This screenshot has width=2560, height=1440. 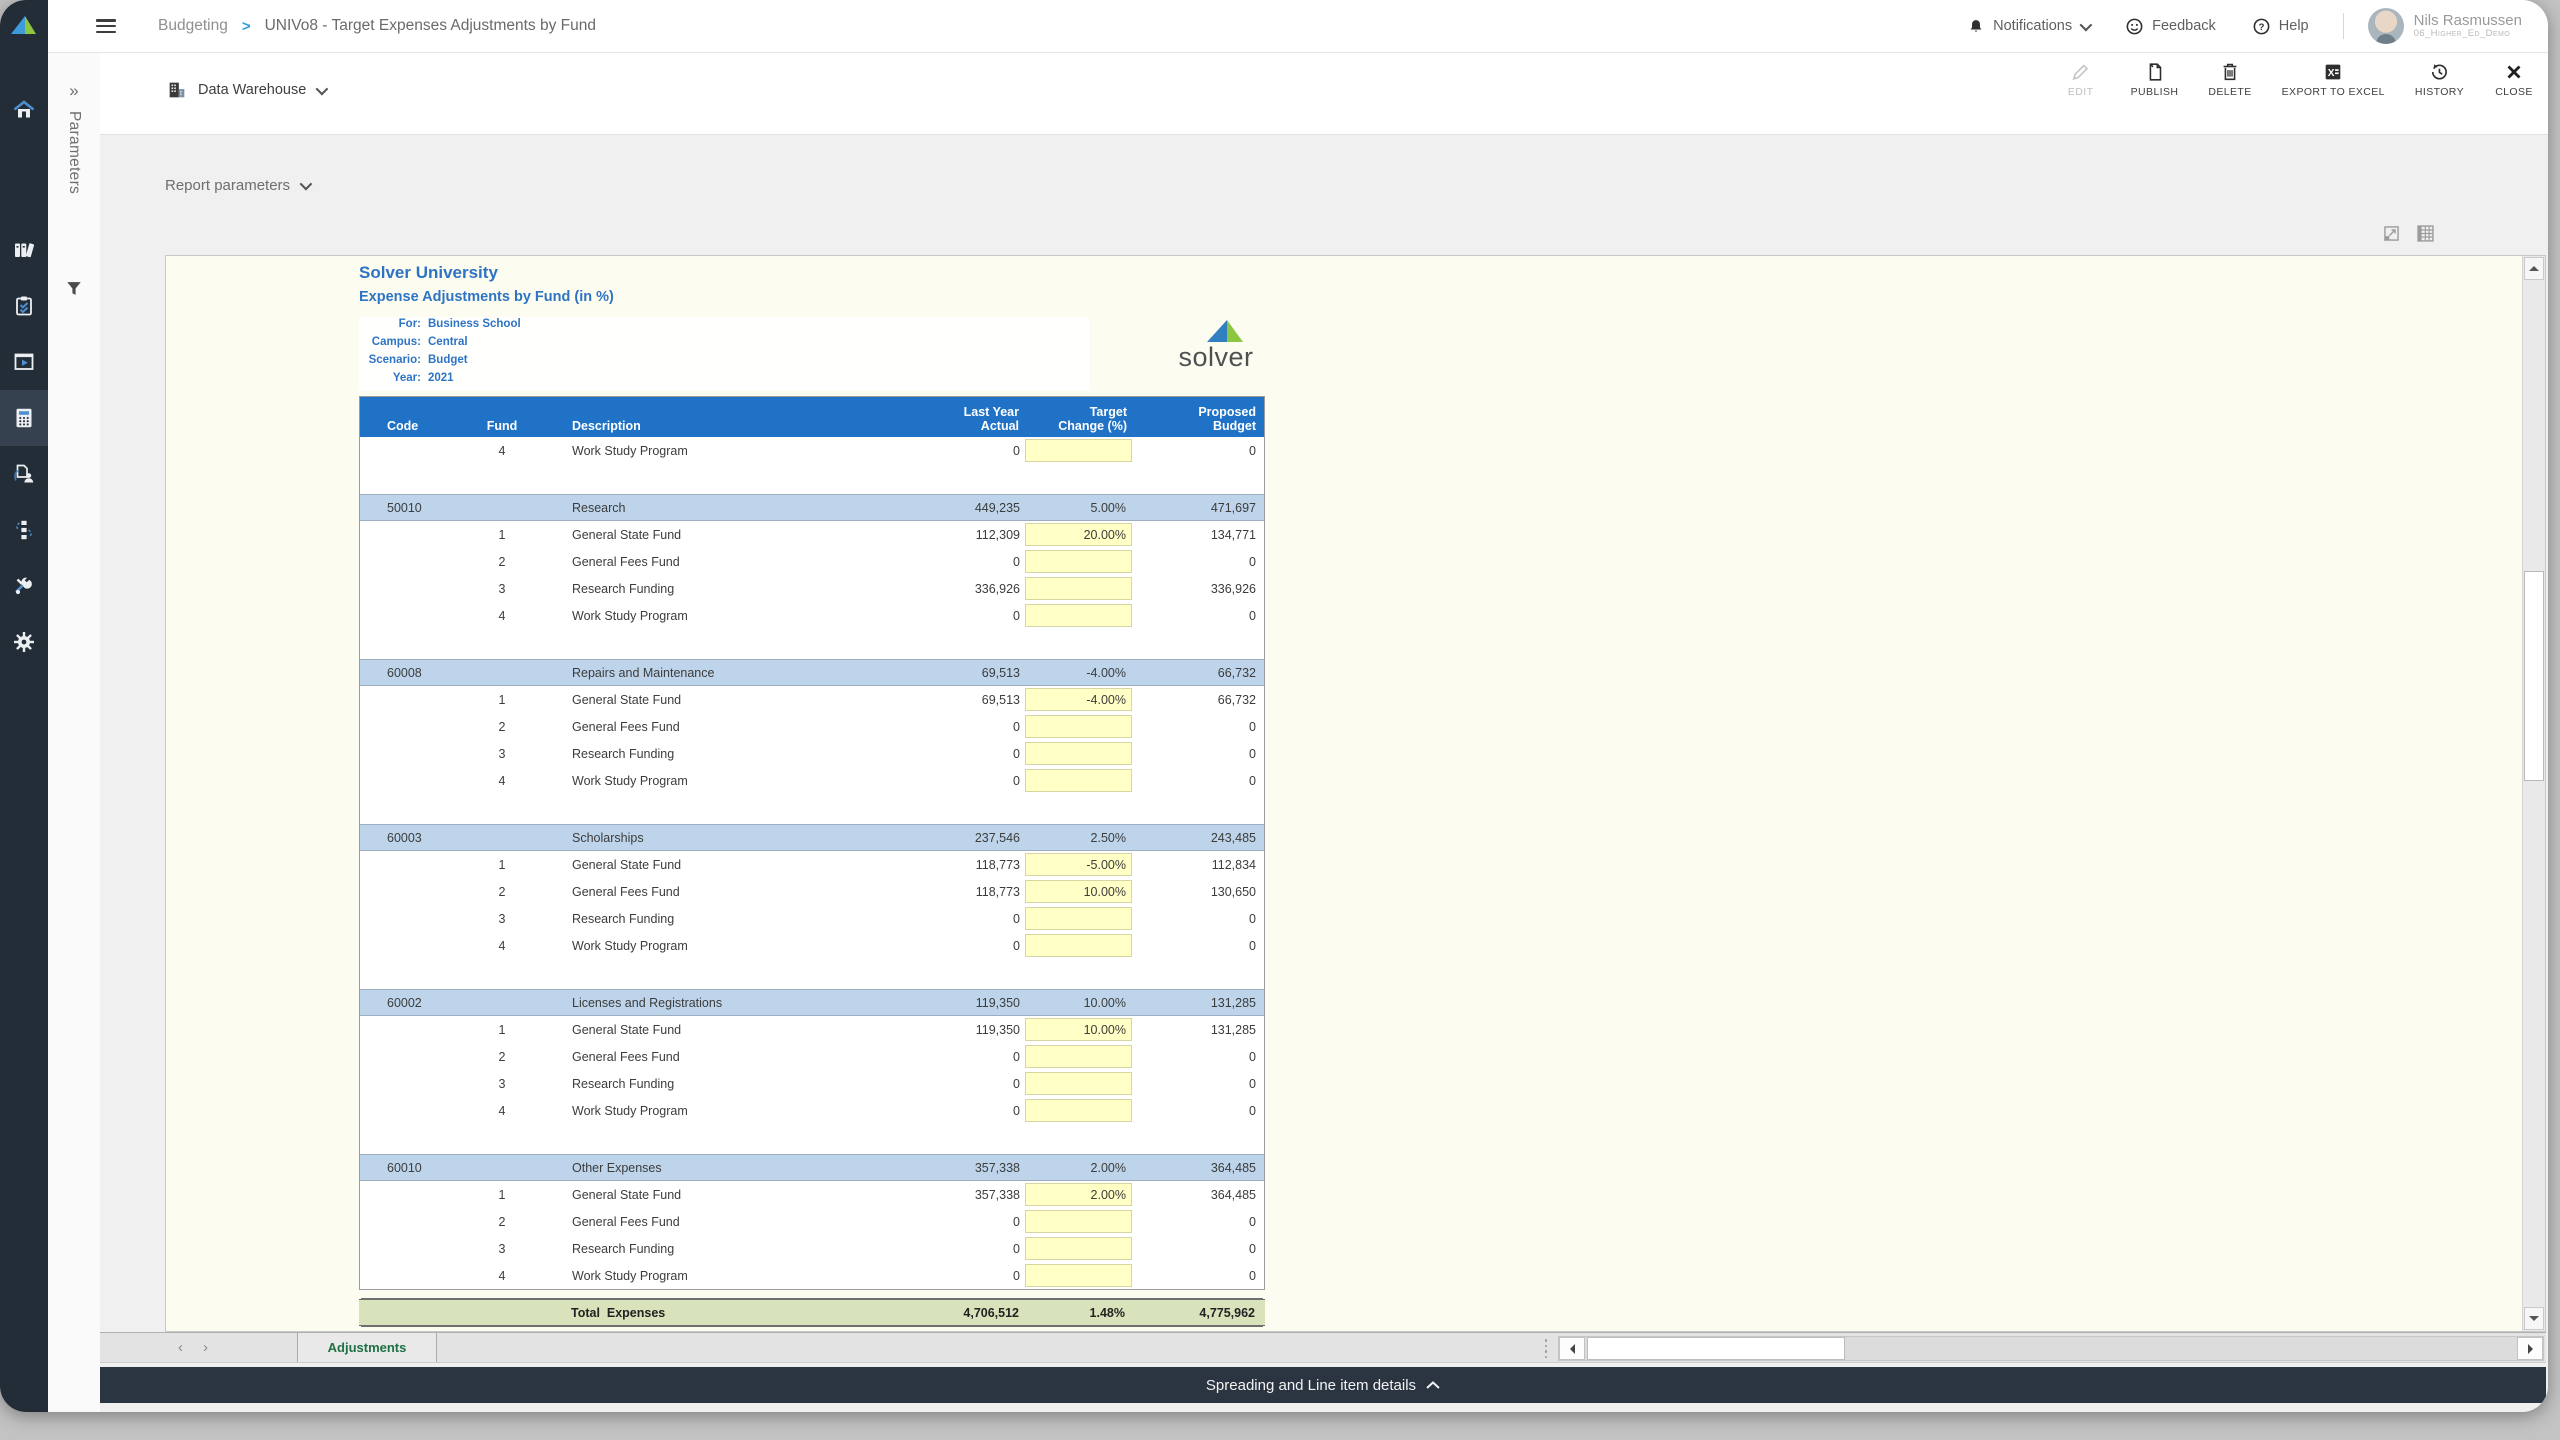 I want to click on meta-label: Campus:, so click(x=396, y=342).